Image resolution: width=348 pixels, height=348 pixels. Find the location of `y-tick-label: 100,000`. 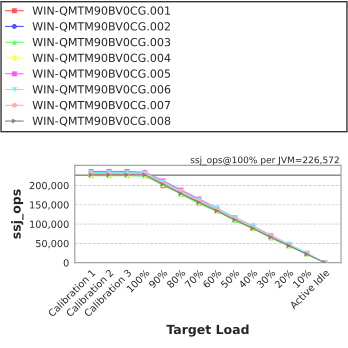

y-tick-label: 100,000 is located at coordinates (49, 224).